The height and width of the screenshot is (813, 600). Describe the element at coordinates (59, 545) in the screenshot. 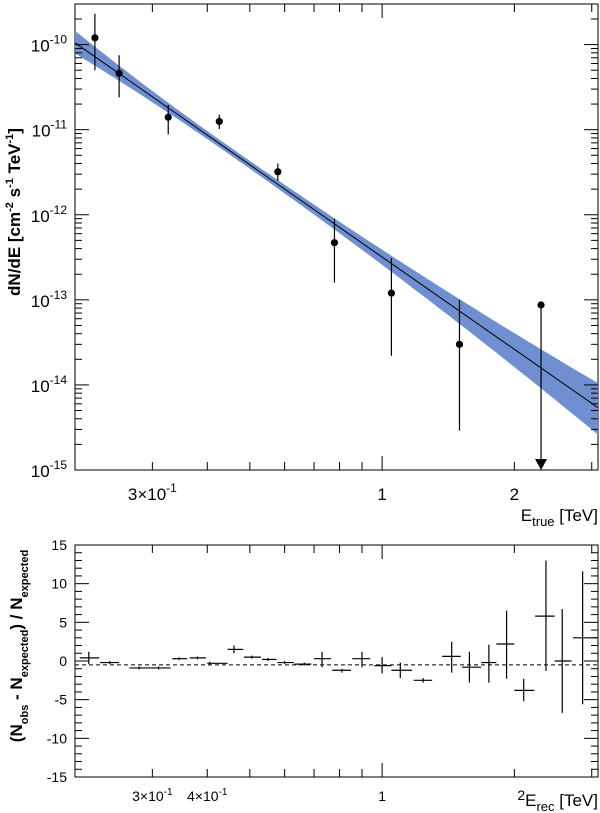

I see `y-tick-label: 15` at that location.